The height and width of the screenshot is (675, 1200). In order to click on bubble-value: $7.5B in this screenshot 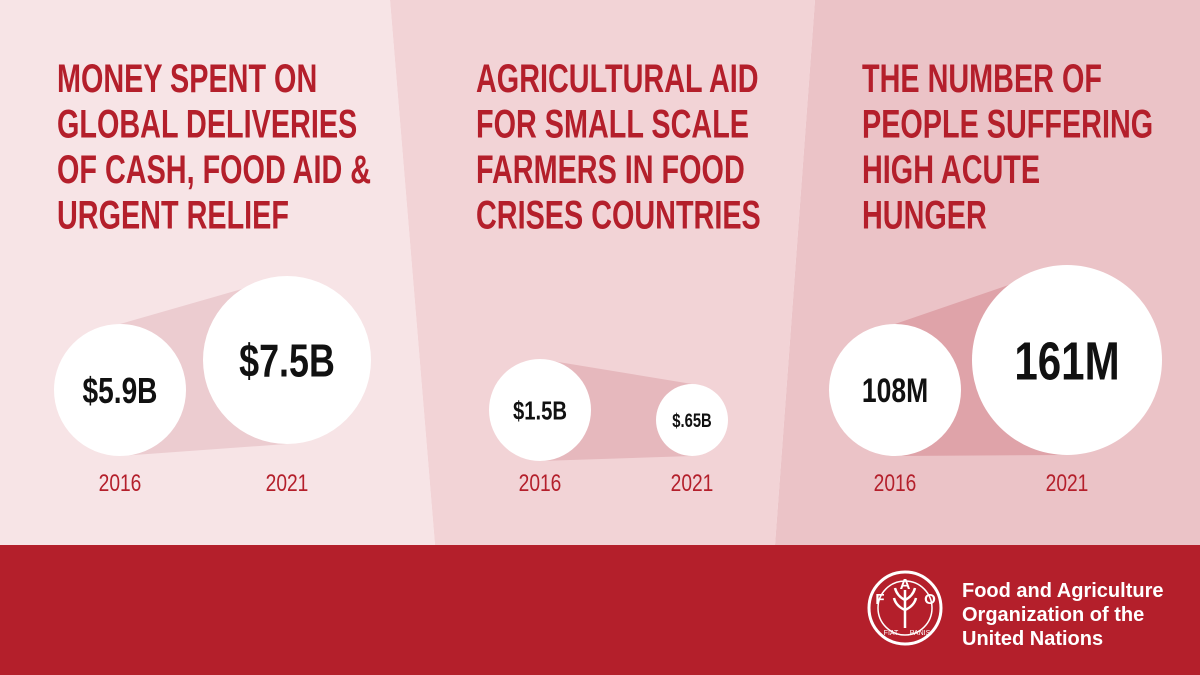, I will do `click(287, 360)`.